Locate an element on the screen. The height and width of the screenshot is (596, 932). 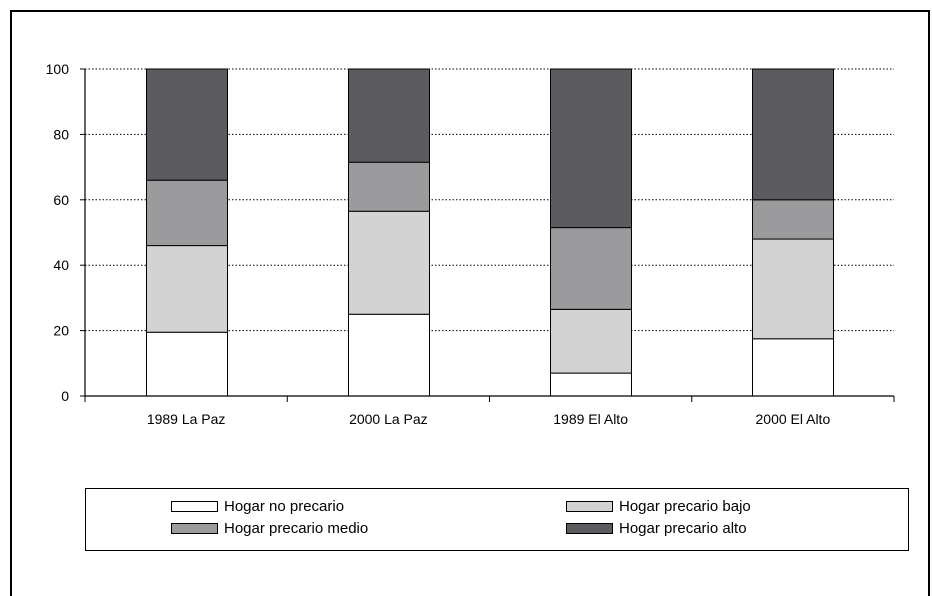
legend-item-hogar-precario-bajo: Hogar precario bajo is located at coordinates (658, 506).